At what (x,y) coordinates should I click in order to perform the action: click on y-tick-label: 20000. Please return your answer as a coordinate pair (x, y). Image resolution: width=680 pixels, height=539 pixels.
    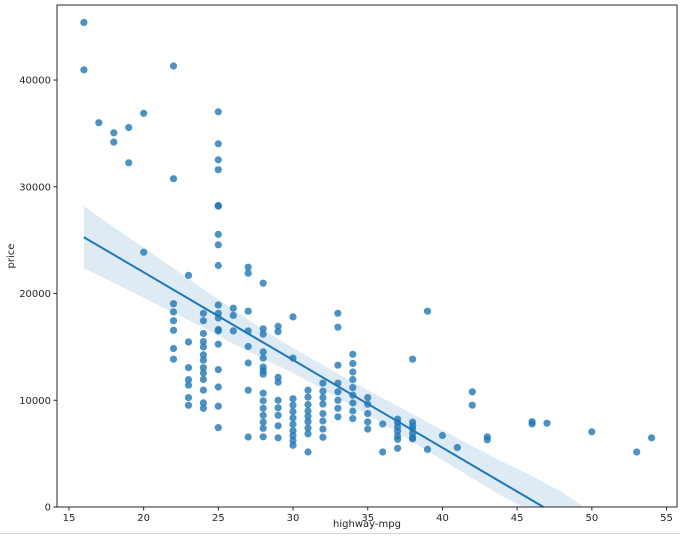
    Looking at the image, I should click on (35, 294).